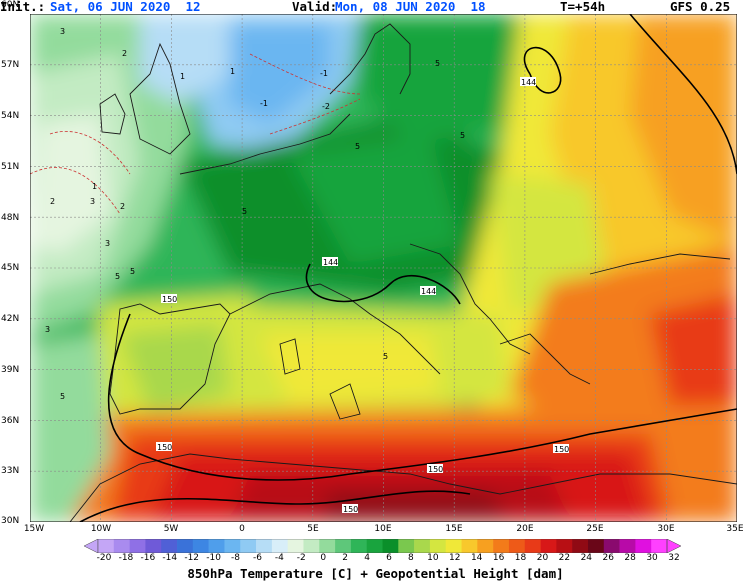 The width and height of the screenshot is (751, 581). I want to click on lat-label: 51N, so click(10, 167).